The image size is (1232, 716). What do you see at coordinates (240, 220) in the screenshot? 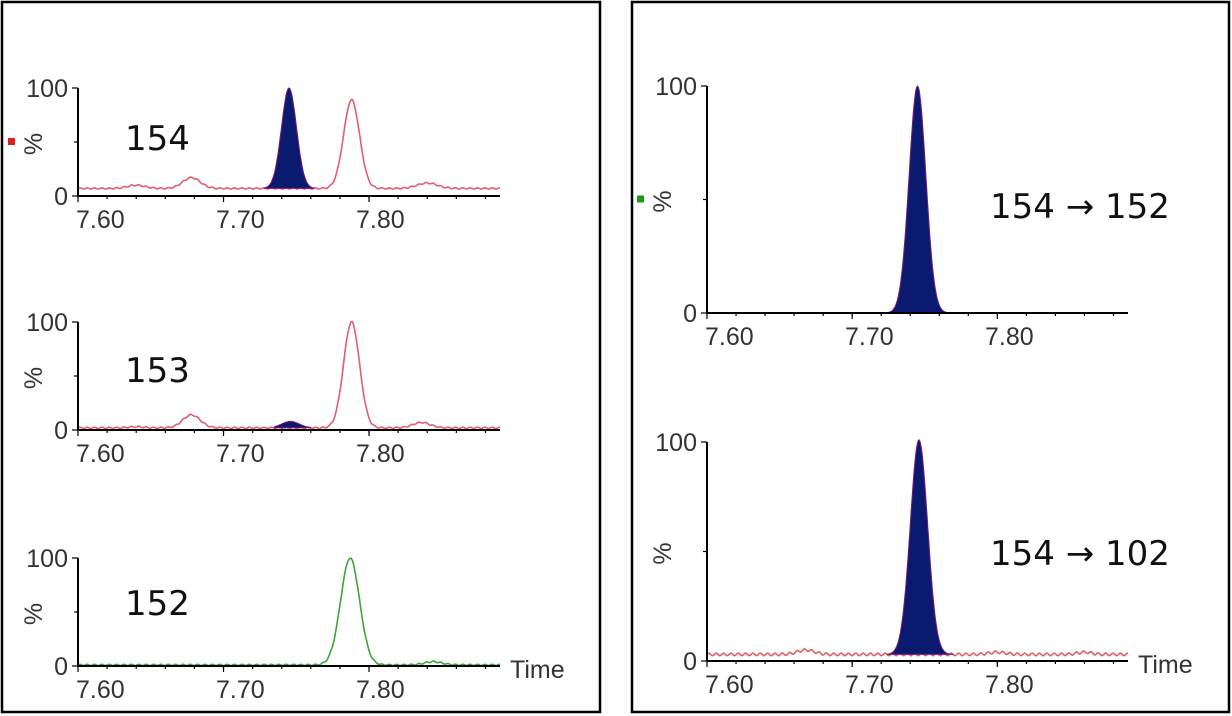
I see `x-tick-label-1-2: 7.70` at bounding box center [240, 220].